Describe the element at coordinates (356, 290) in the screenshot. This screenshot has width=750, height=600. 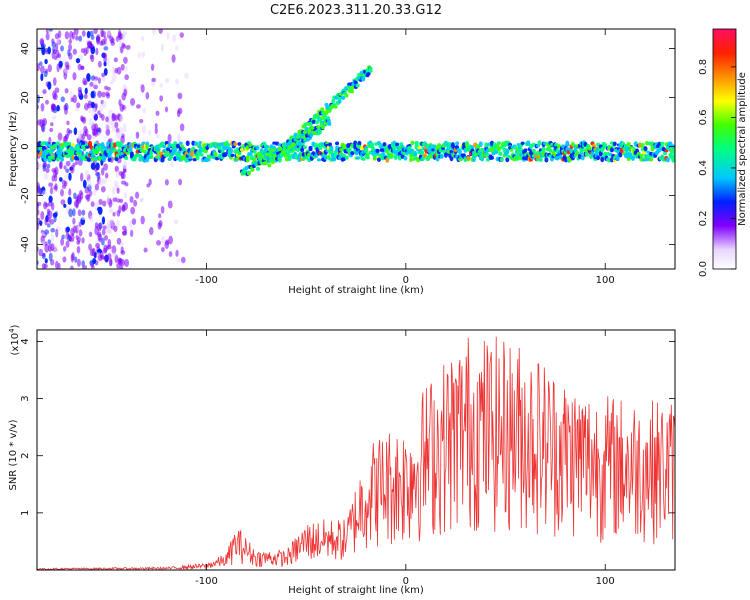
I see `spectrogram-x-label: Height of straight line (km)` at that location.